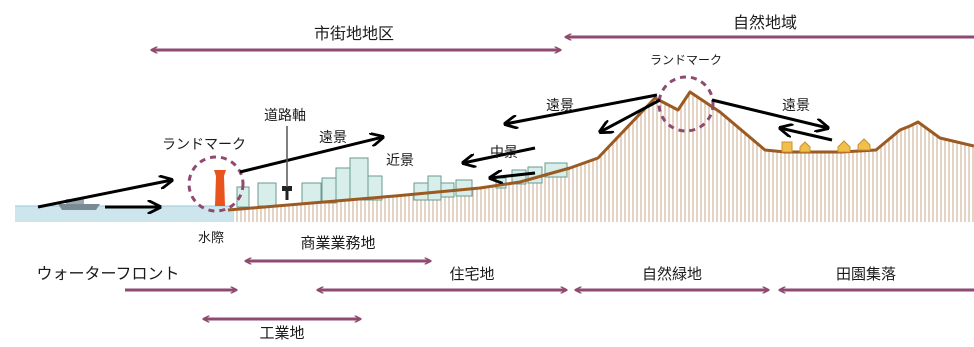 Image resolution: width=974 pixels, height=347 pixels. I want to click on view-arrow-right-back, so click(806, 135).